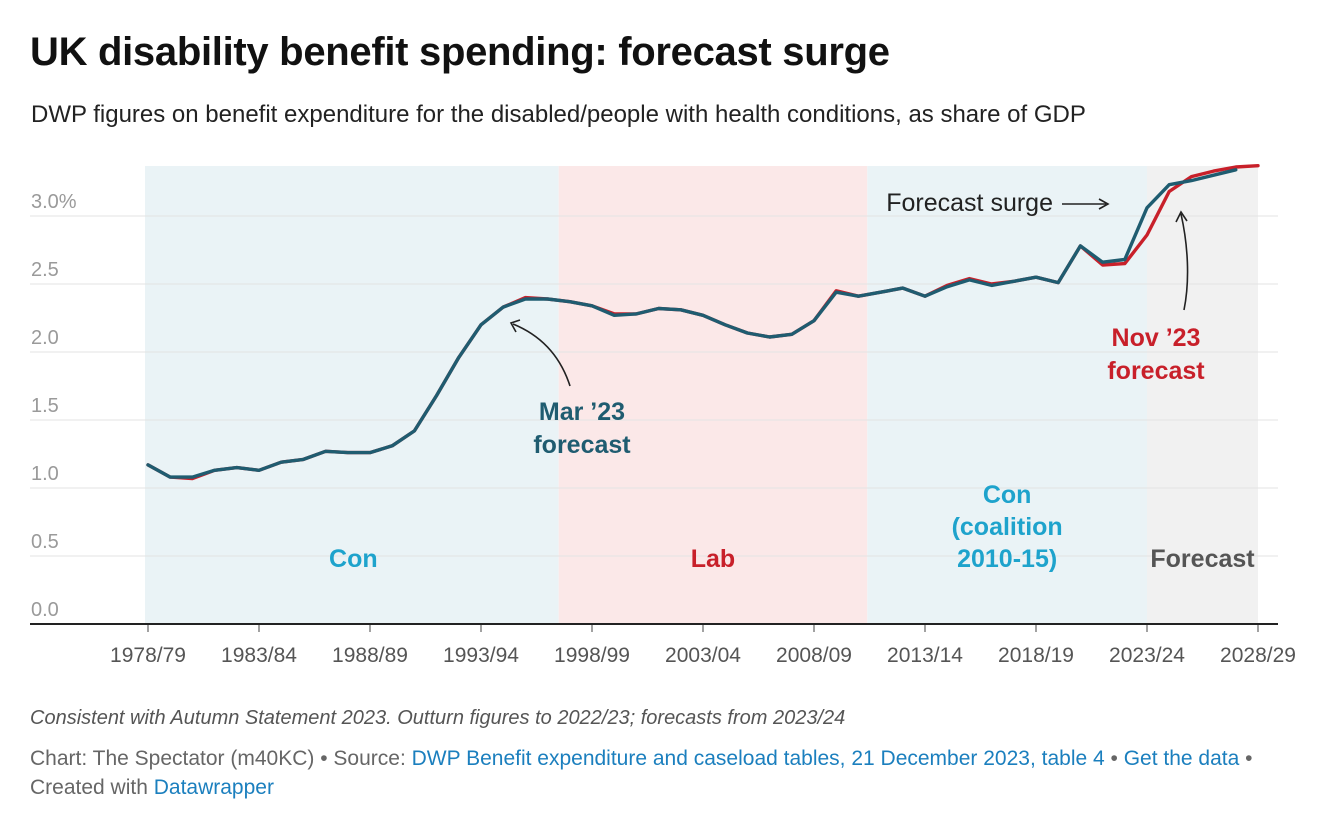 This screenshot has width=1326, height=838. Describe the element at coordinates (45, 542) in the screenshot. I see `y-tick-label: 0.5` at that location.